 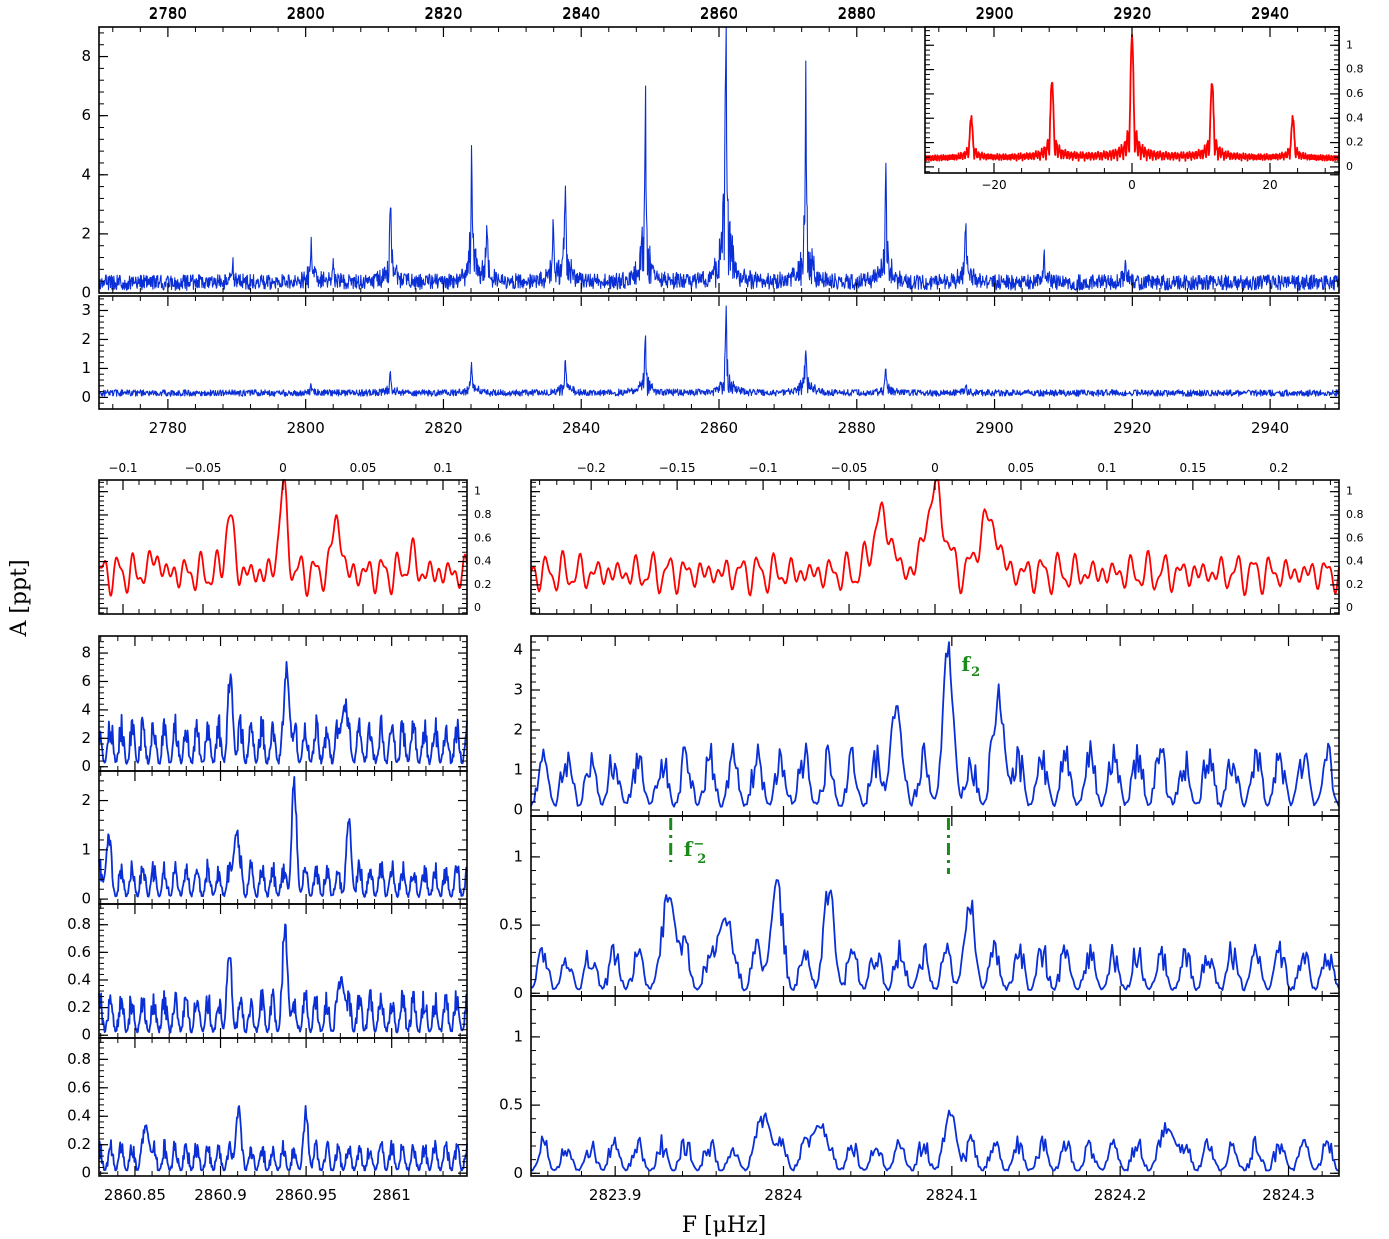 I want to click on x-tick-label: −0.15, so click(x=677, y=468).